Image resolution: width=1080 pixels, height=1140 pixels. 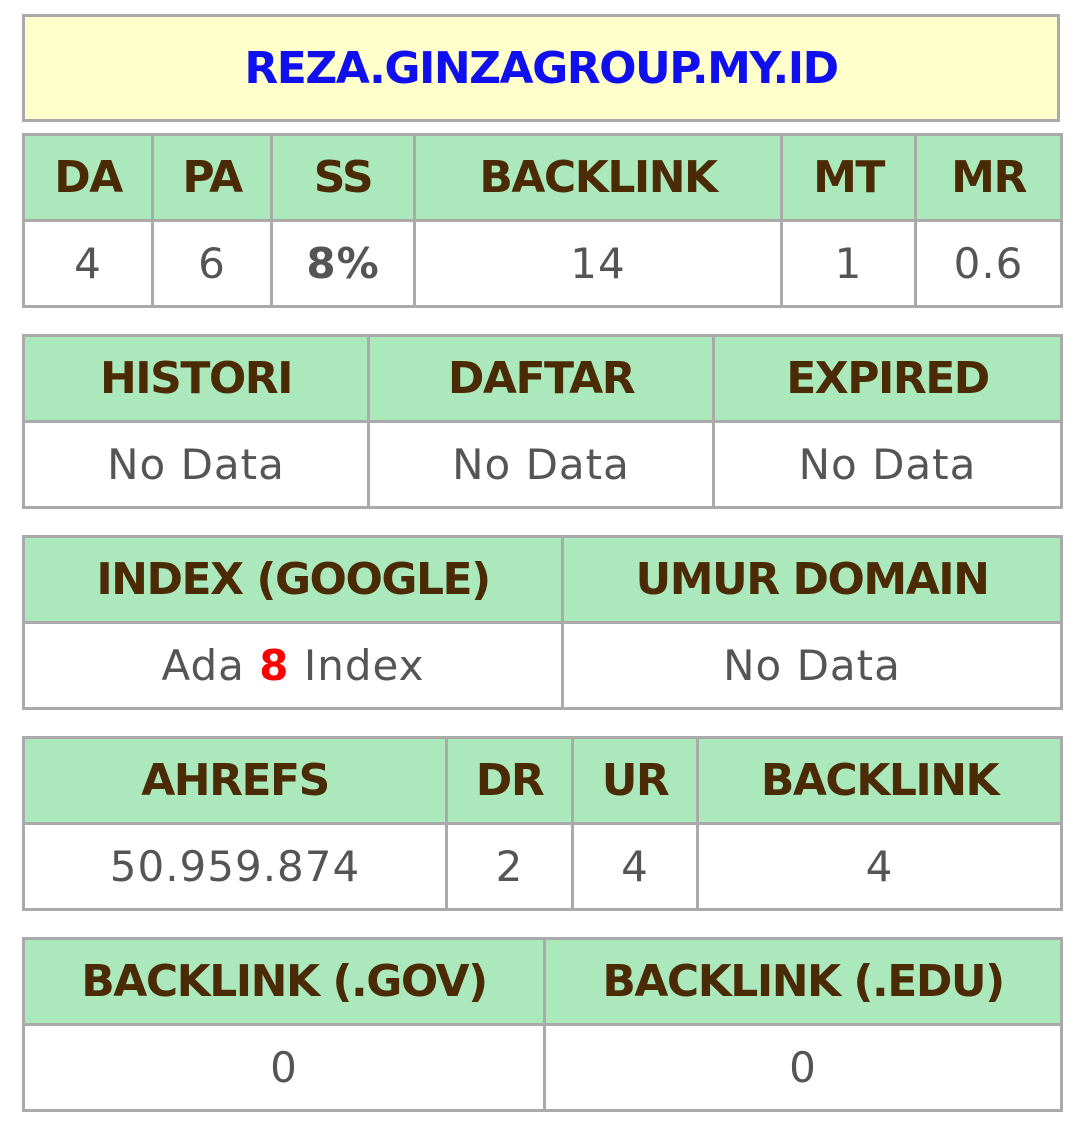 What do you see at coordinates (509, 780) in the screenshot?
I see `dr-header: DR` at bounding box center [509, 780].